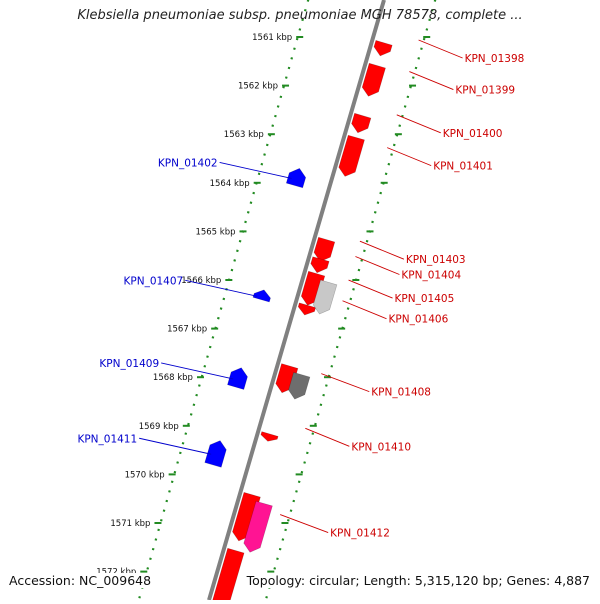  Describe the element at coordinates (485, 91) in the screenshot. I see `gene-label: KPN_01399` at that location.